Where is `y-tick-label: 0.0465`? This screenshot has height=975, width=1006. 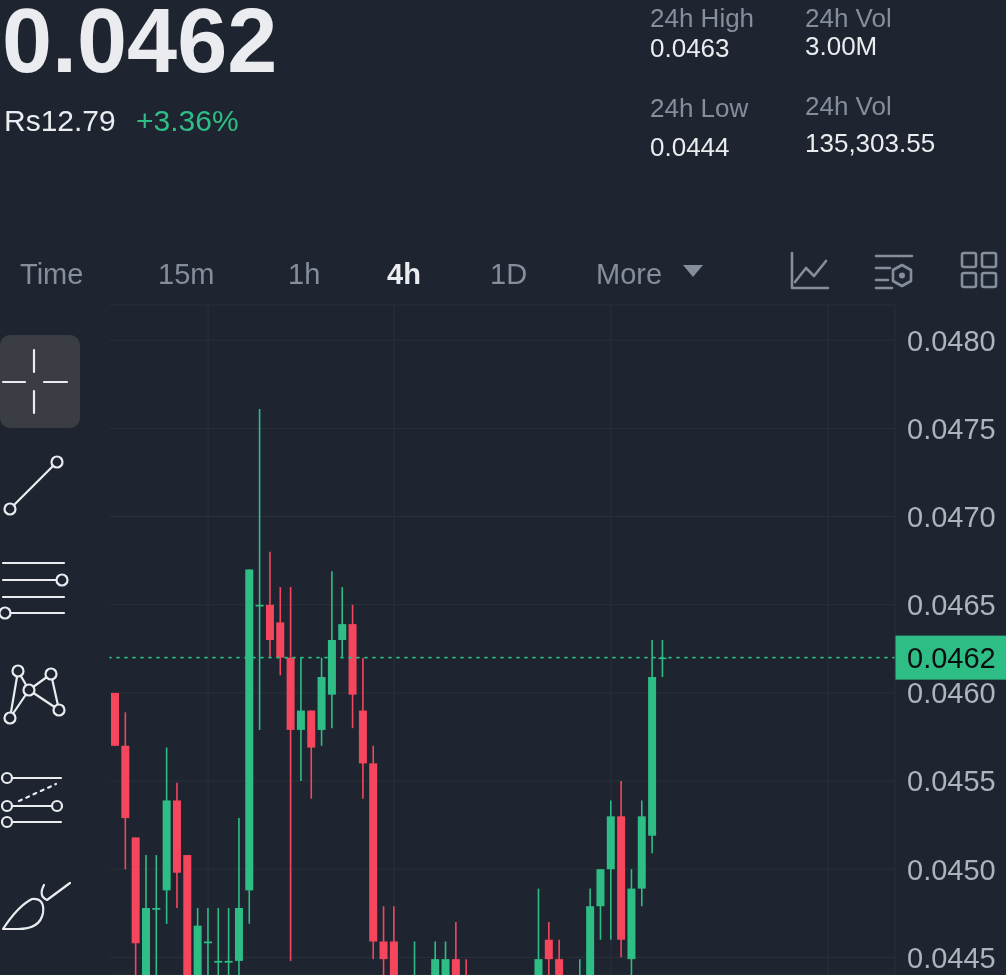 y-tick-label: 0.0465 is located at coordinates (951, 605).